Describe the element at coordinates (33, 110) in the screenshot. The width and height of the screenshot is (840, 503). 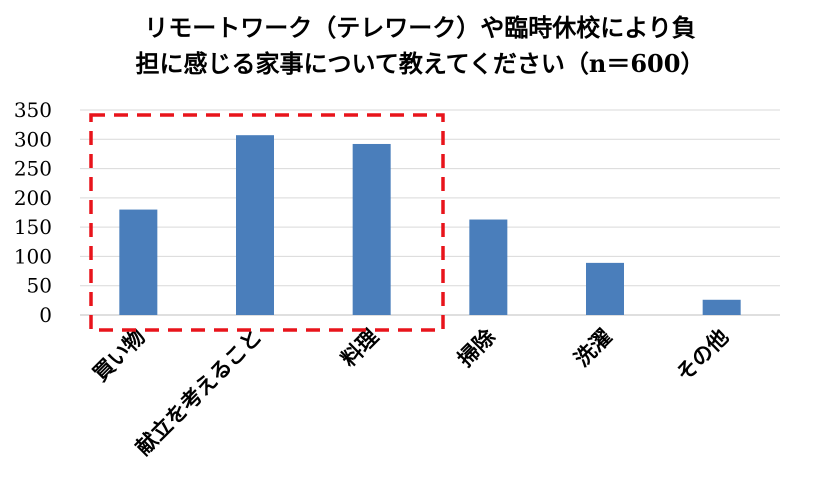
I see `y-tick-label: 350` at that location.